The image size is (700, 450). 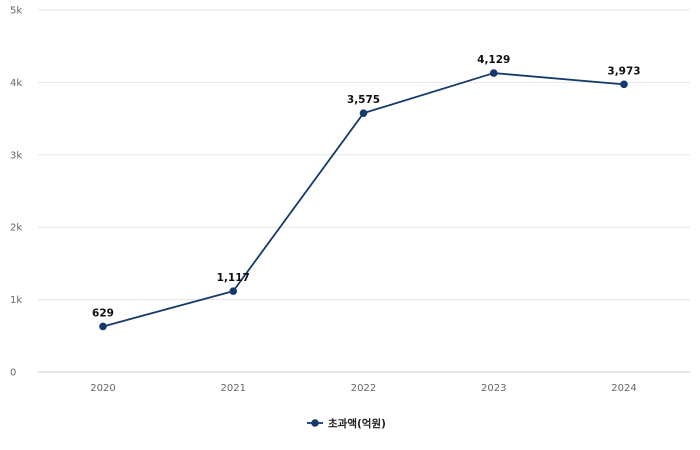 I want to click on legend: 초과액(억원), so click(x=346, y=423).